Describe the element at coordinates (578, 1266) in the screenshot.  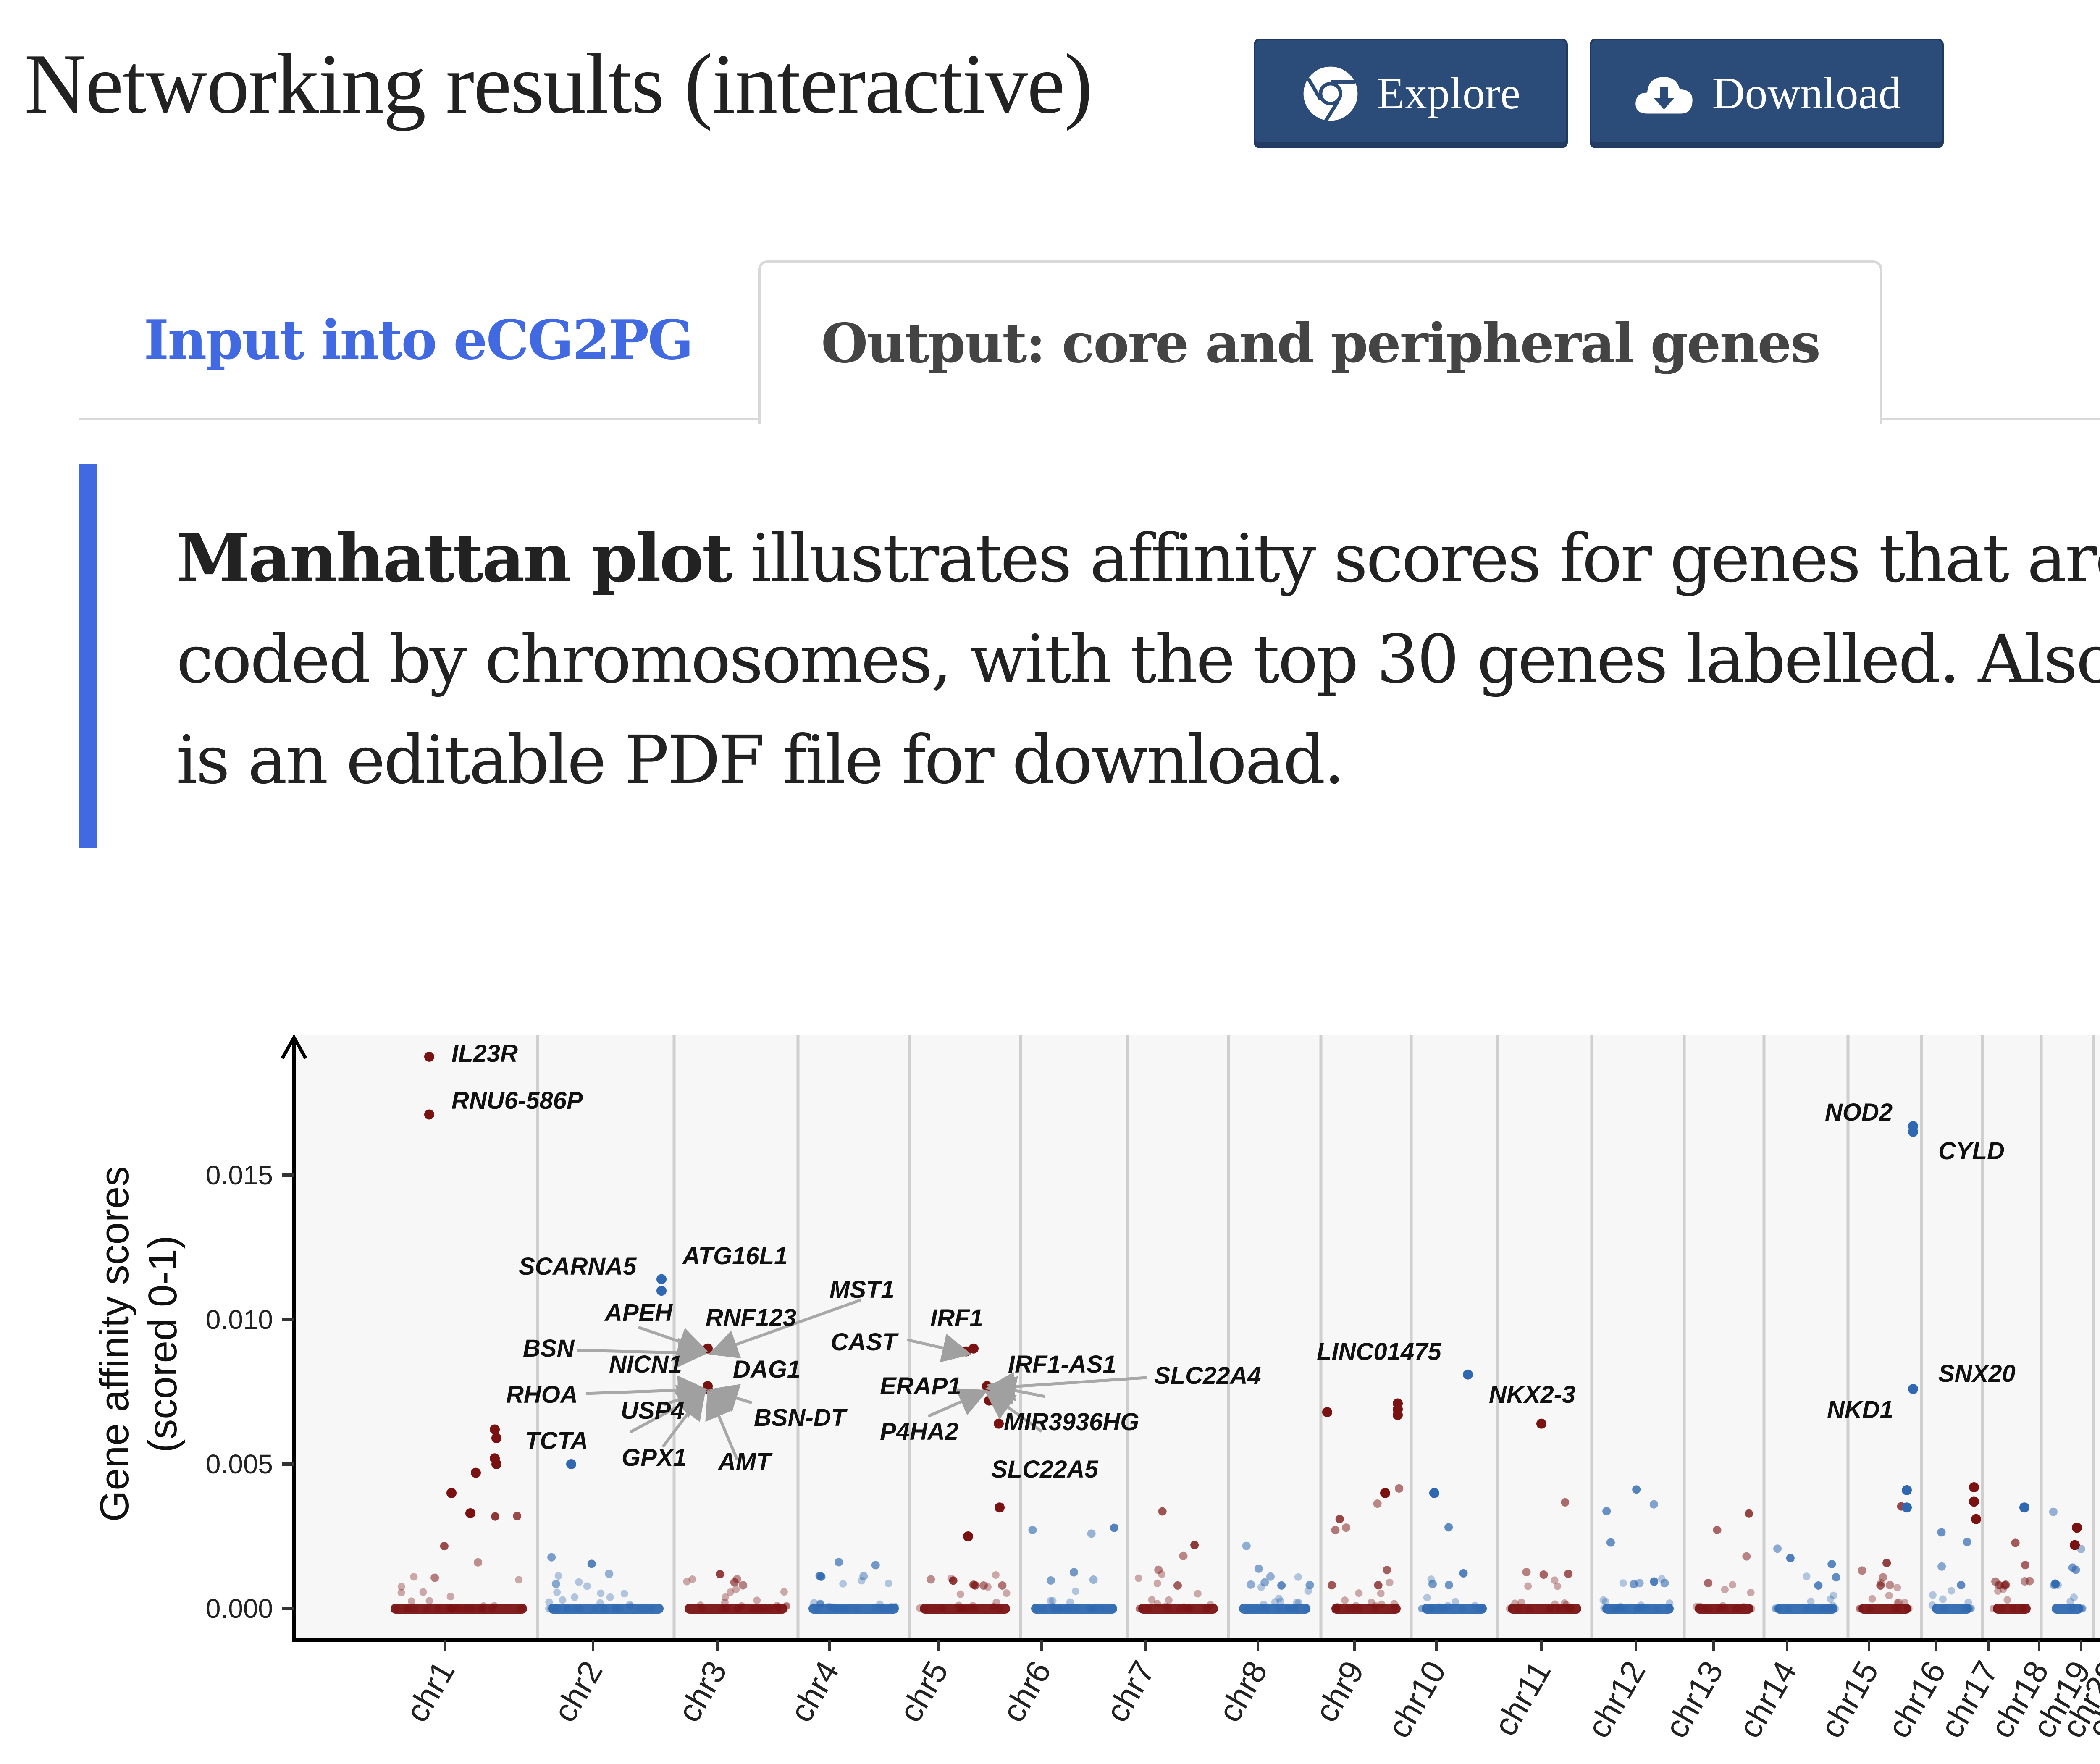
I see `gene-label-scarna5: SCARNA5` at that location.